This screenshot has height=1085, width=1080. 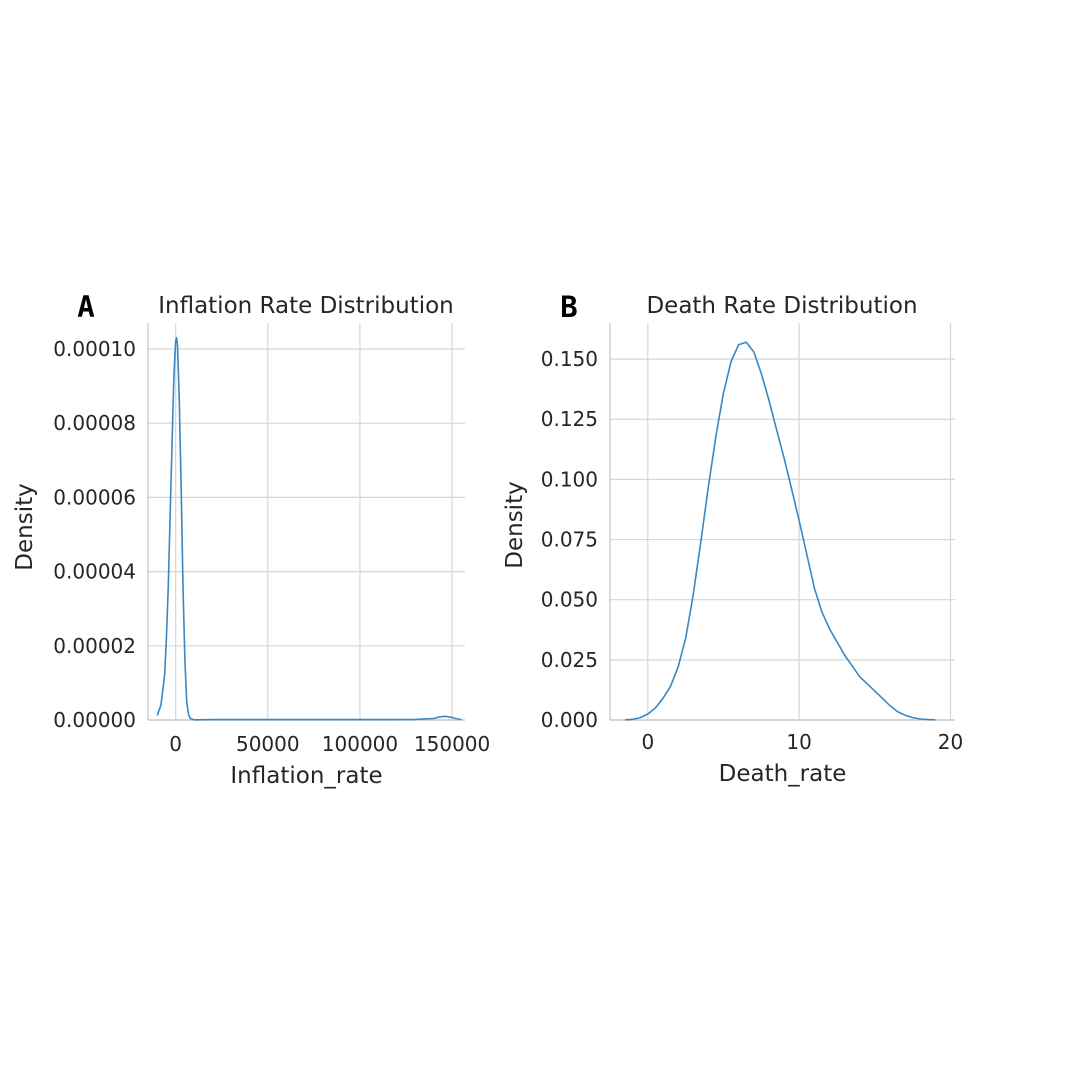 What do you see at coordinates (452, 744) in the screenshot?
I see `x-tick-label: 150000` at bounding box center [452, 744].